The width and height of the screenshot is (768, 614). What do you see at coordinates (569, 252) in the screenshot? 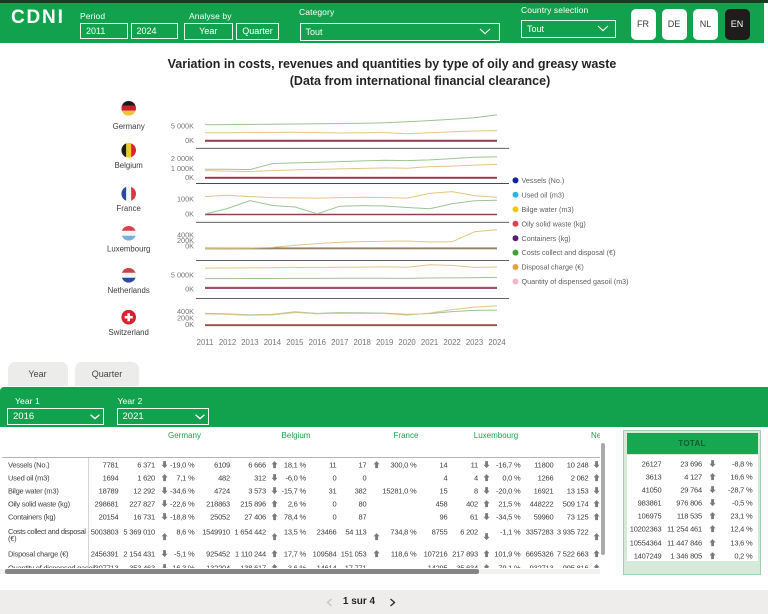
I see `svg-text: Costs collect and disposal (€)` at bounding box center [569, 252].